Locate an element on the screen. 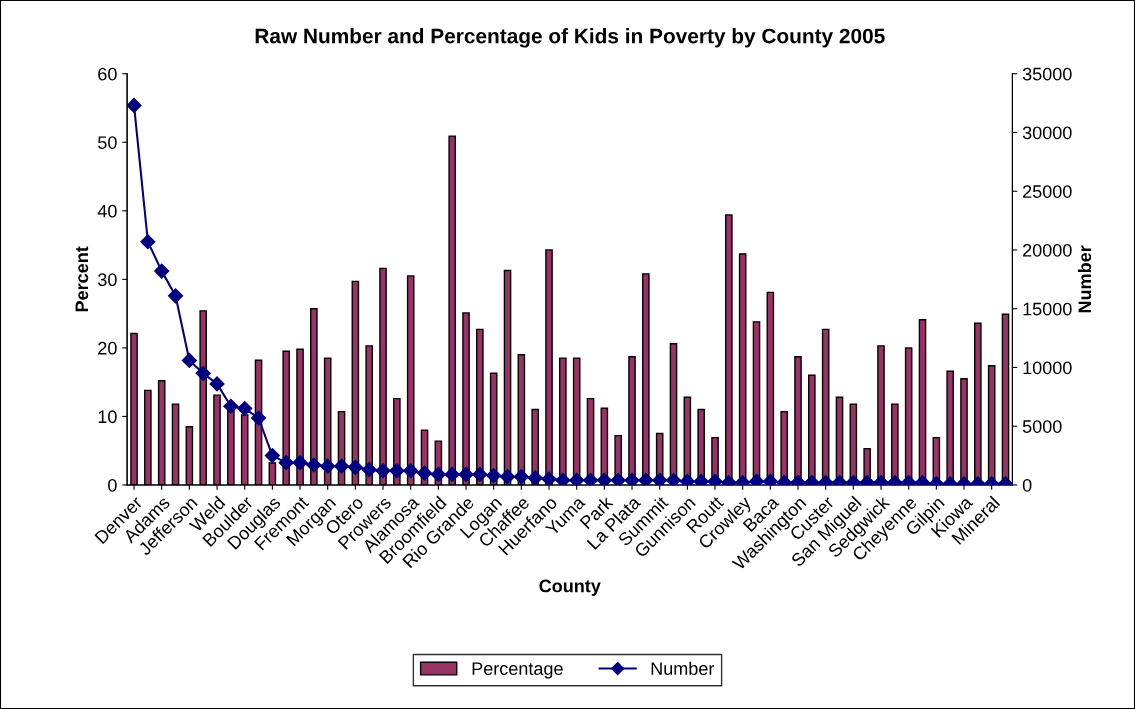  x-axis-title: County is located at coordinates (570, 587).